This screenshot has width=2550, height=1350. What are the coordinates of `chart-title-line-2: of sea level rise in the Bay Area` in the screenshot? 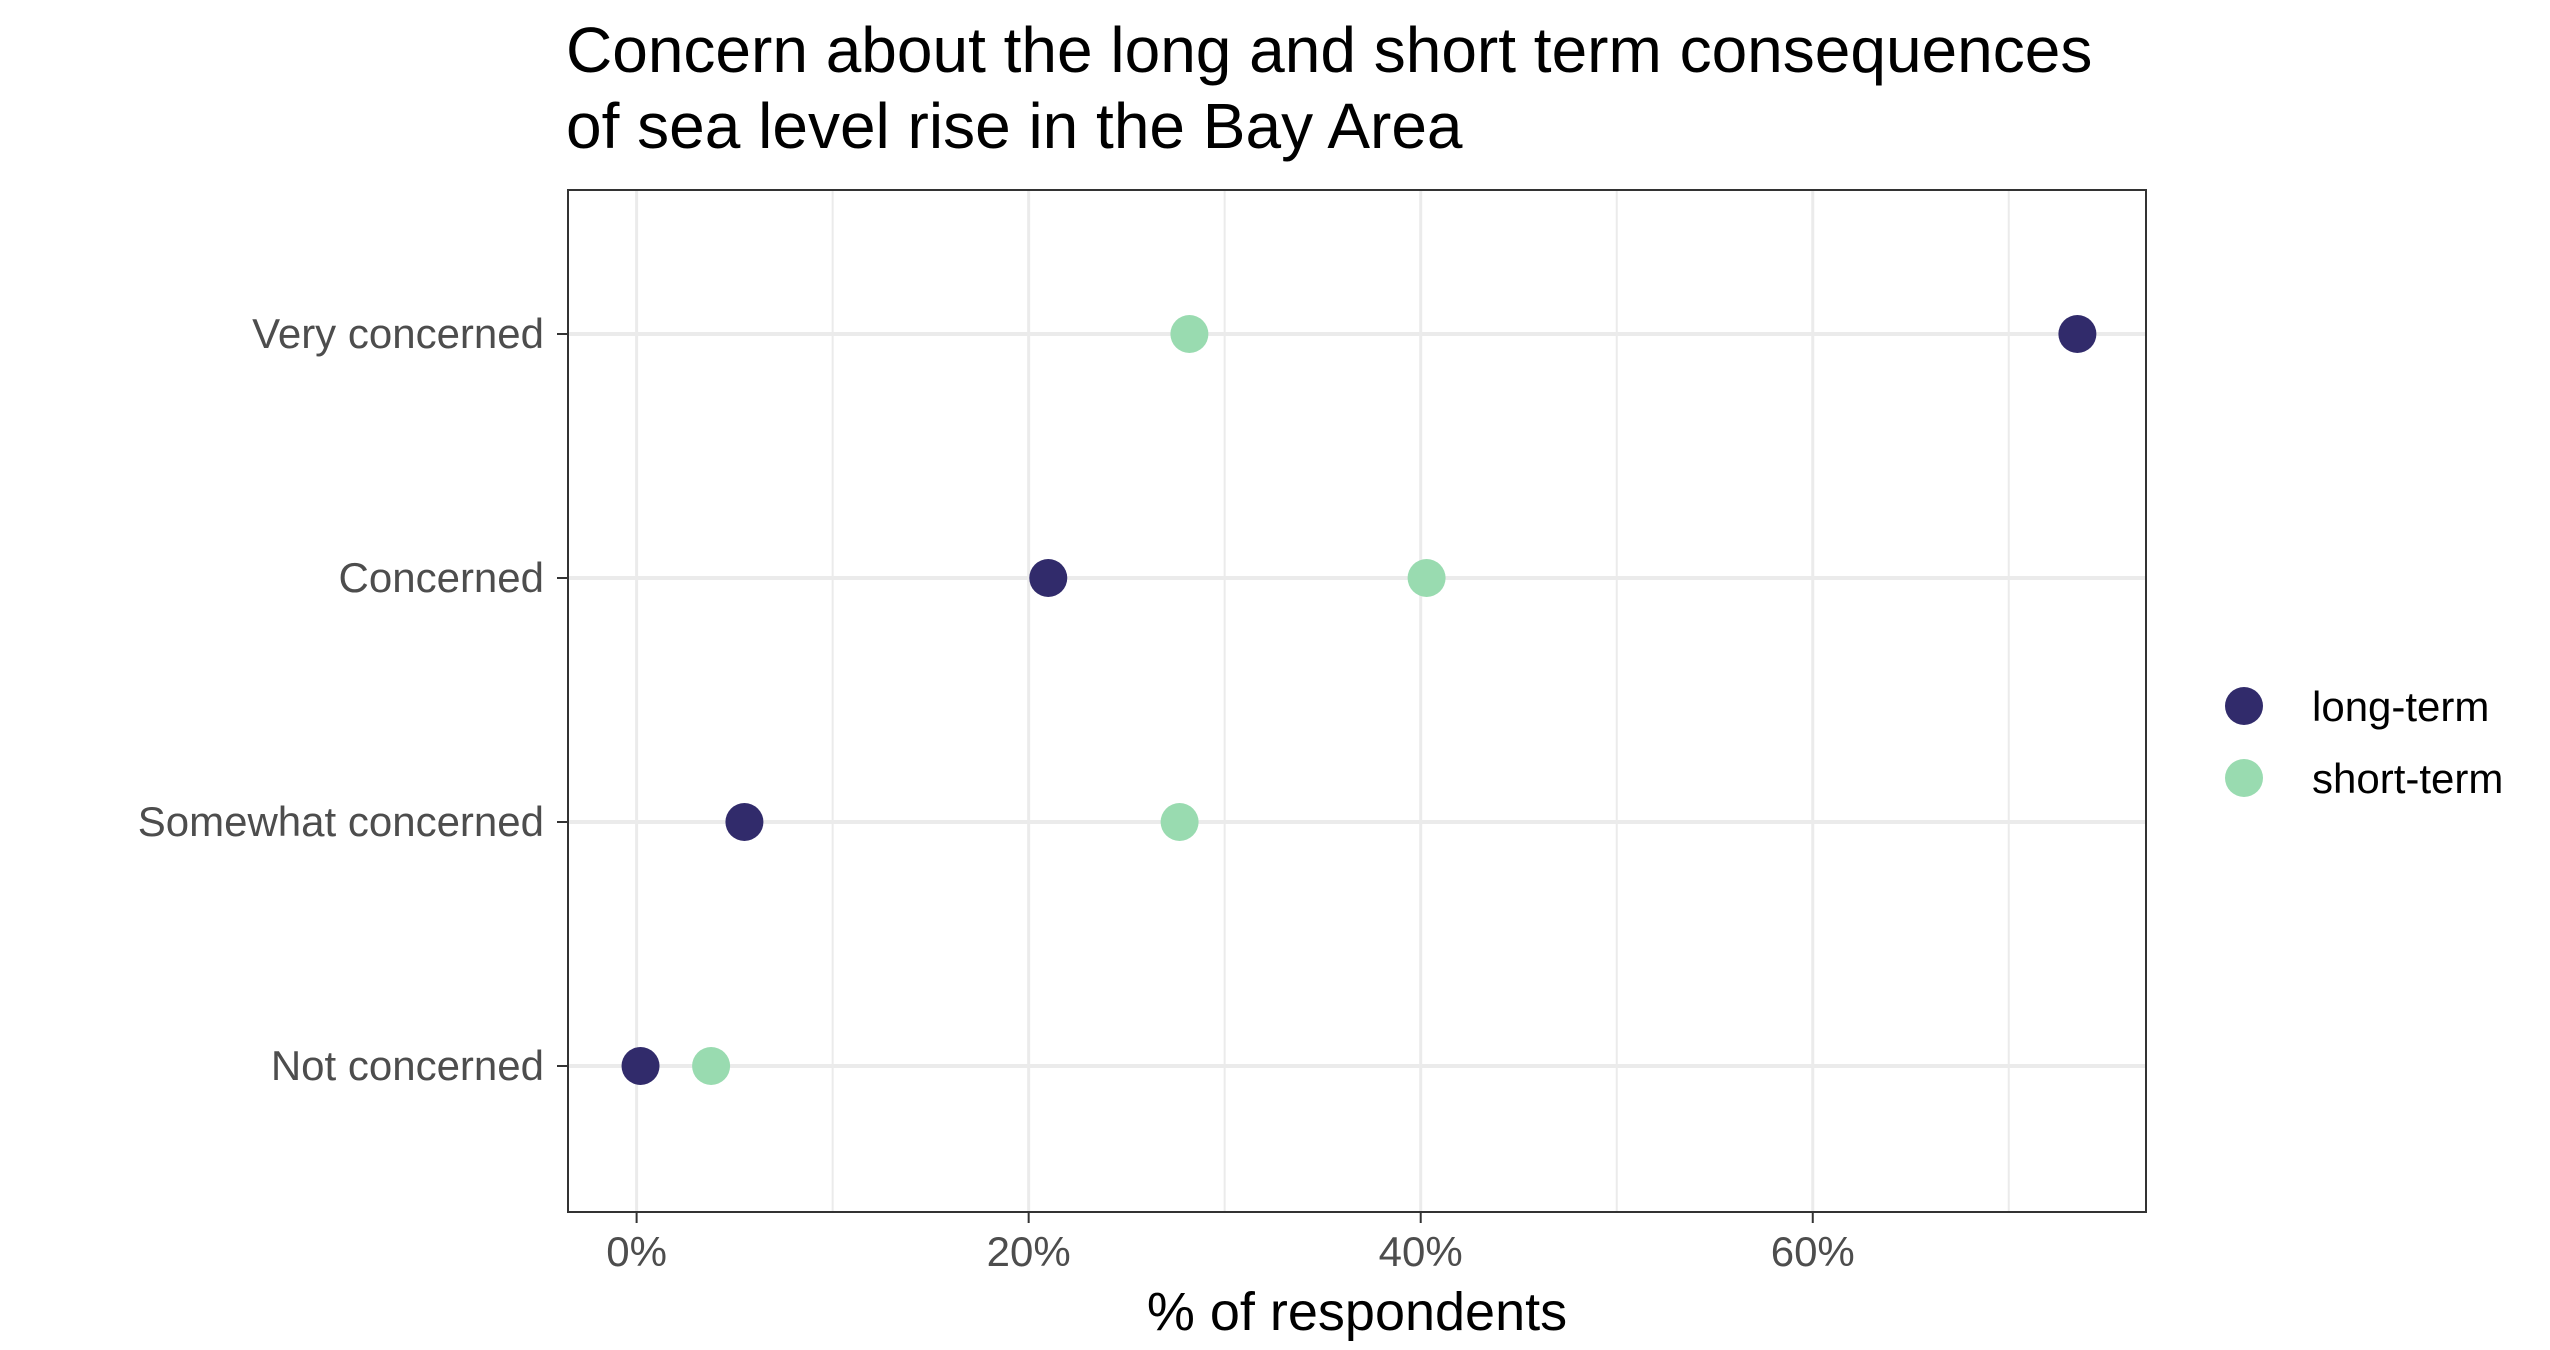 It's located at (1014, 126).